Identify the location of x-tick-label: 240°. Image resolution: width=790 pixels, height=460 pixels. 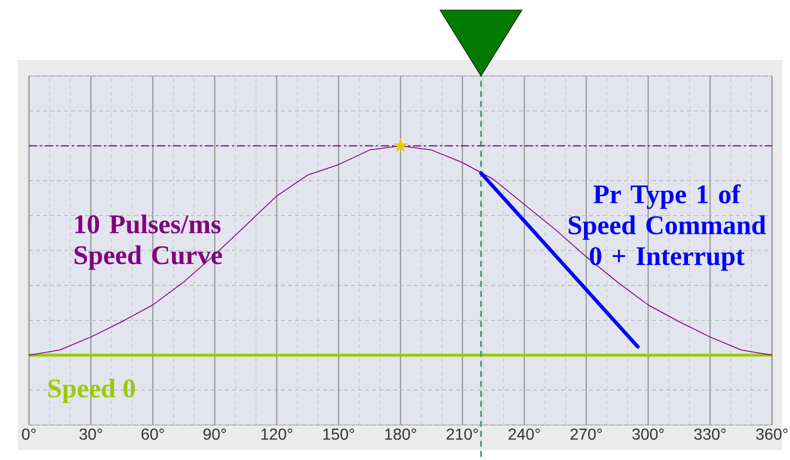
(524, 434).